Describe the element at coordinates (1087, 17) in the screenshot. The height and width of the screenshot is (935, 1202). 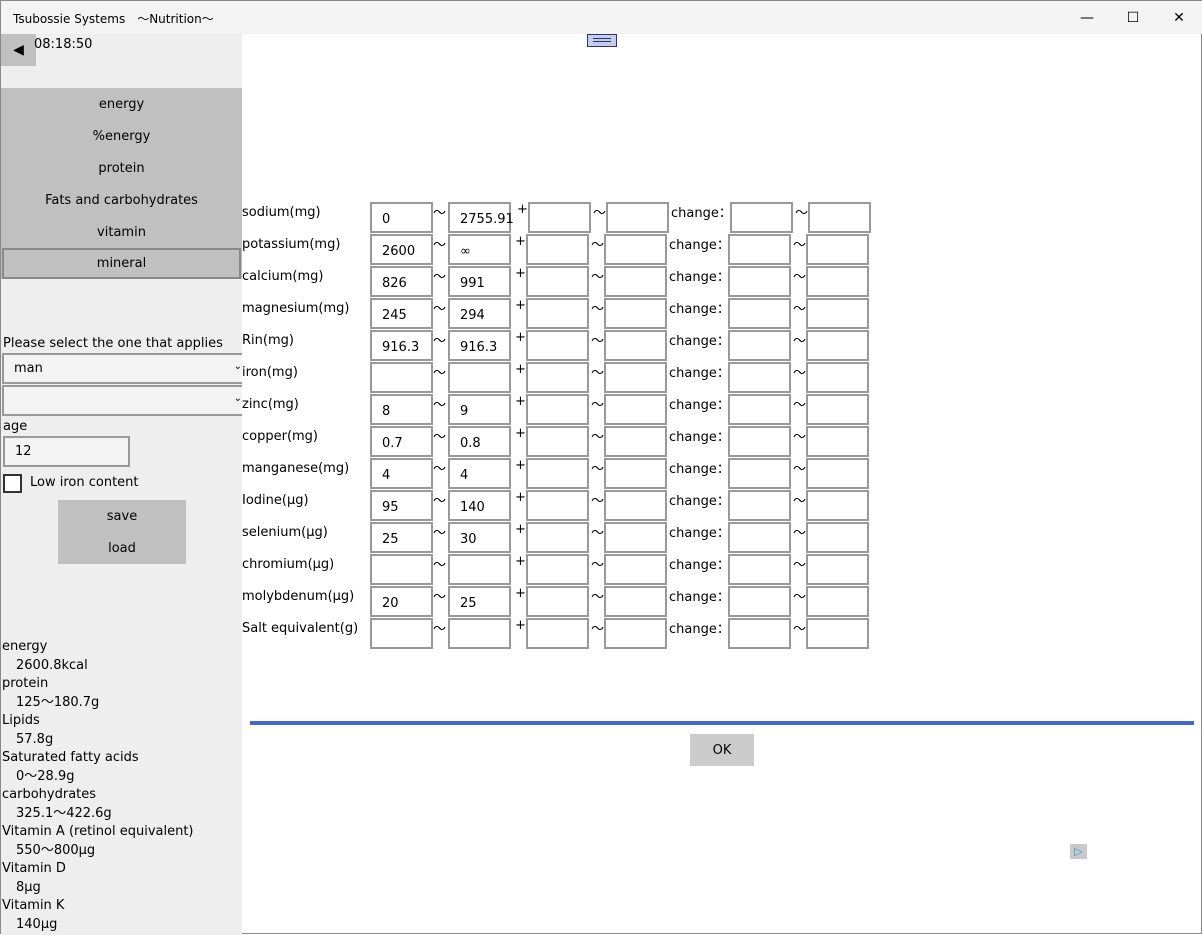
I see `minimize-button: —` at that location.